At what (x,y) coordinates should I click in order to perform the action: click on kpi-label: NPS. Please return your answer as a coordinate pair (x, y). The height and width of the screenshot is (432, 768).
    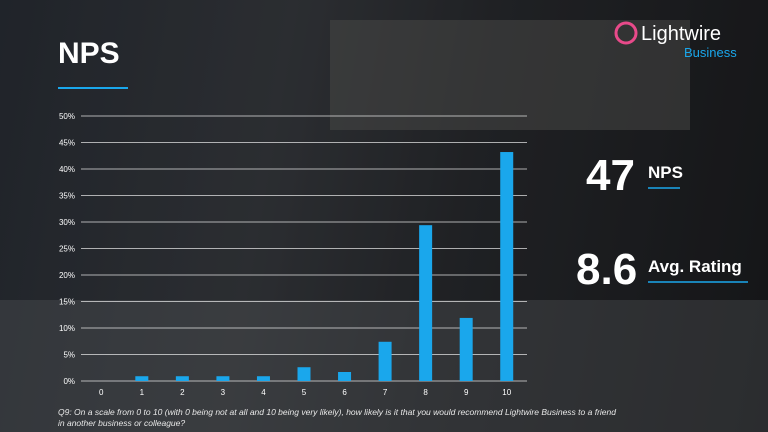
    Looking at the image, I should click on (665, 172).